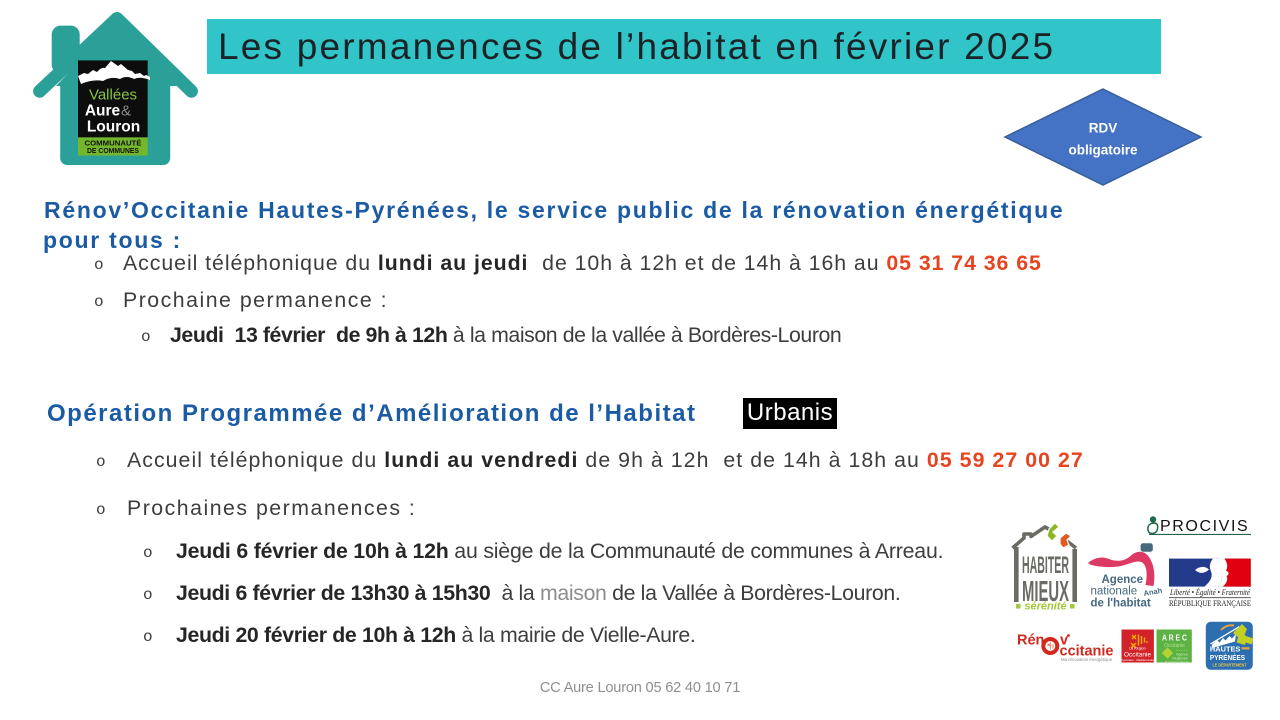 The width and height of the screenshot is (1280, 720). What do you see at coordinates (1137, 660) in the screenshot?
I see `svg-text: Pyrénées - Méditerranée` at bounding box center [1137, 660].